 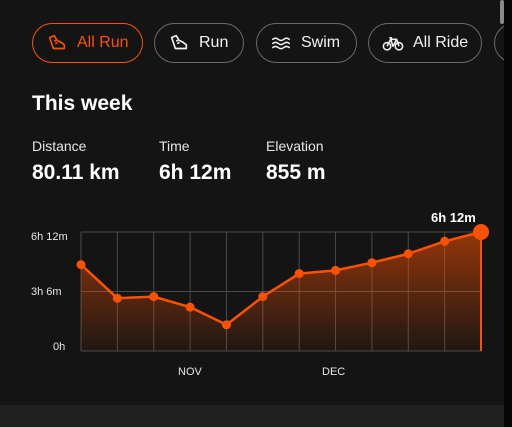 What do you see at coordinates (103, 42) in the screenshot?
I see `filter-chip-label: All Run` at bounding box center [103, 42].